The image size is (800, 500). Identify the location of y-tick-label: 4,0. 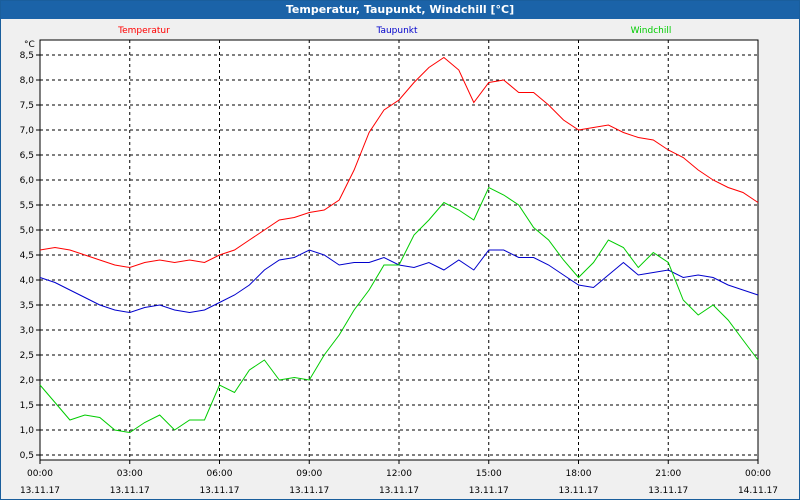
(27, 281).